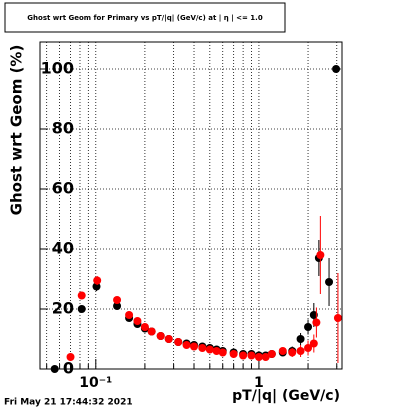  What do you see at coordinates (286, 396) in the screenshot?
I see `x-axis-label: pT/|q| (GeV/c)` at bounding box center [286, 396].